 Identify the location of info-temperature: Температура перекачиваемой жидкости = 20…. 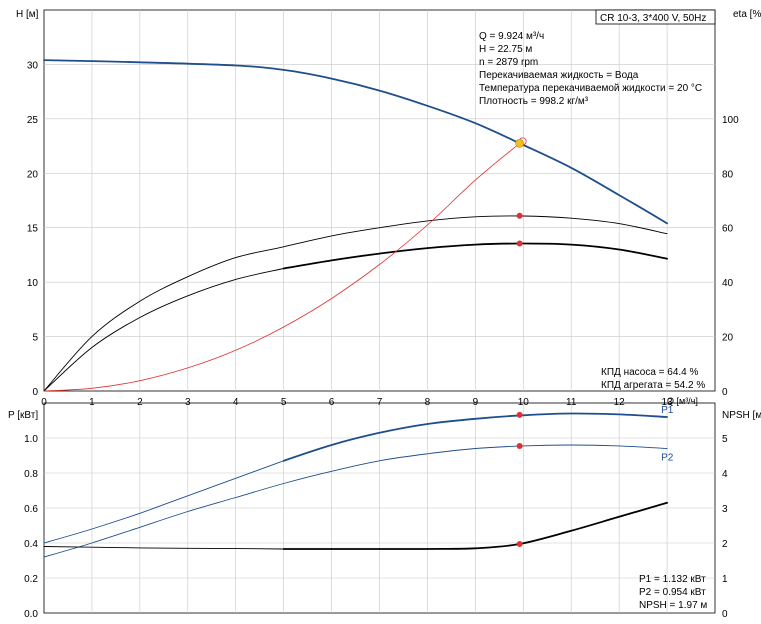
(590, 88).